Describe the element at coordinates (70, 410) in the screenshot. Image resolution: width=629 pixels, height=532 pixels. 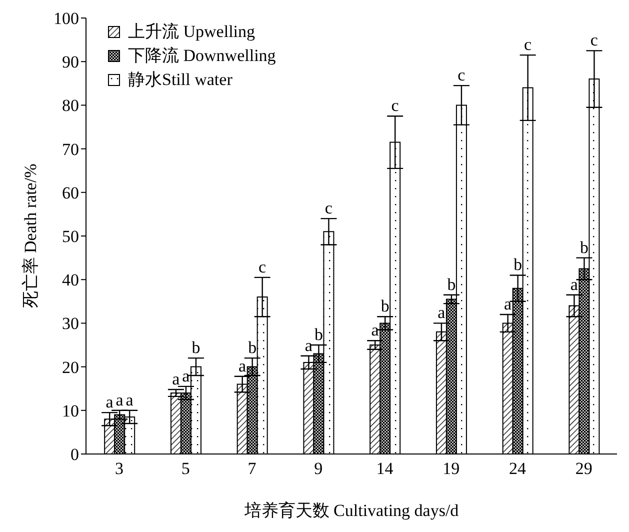
I see `y-tick-label: 10` at that location.